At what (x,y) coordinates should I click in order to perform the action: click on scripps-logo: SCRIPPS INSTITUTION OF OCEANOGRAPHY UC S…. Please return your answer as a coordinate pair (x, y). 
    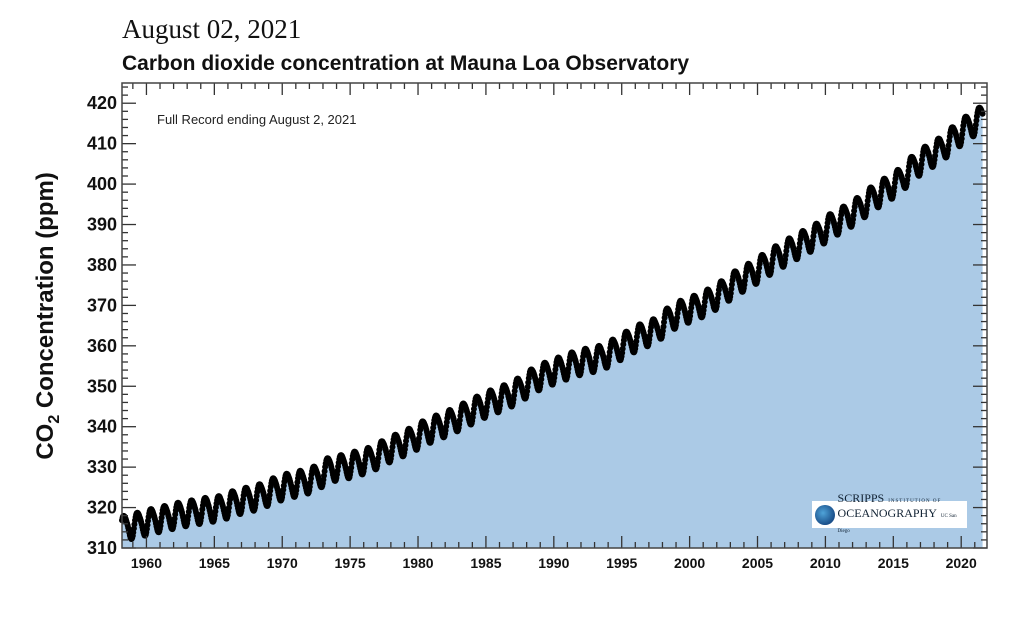
    Looking at the image, I should click on (889, 513).